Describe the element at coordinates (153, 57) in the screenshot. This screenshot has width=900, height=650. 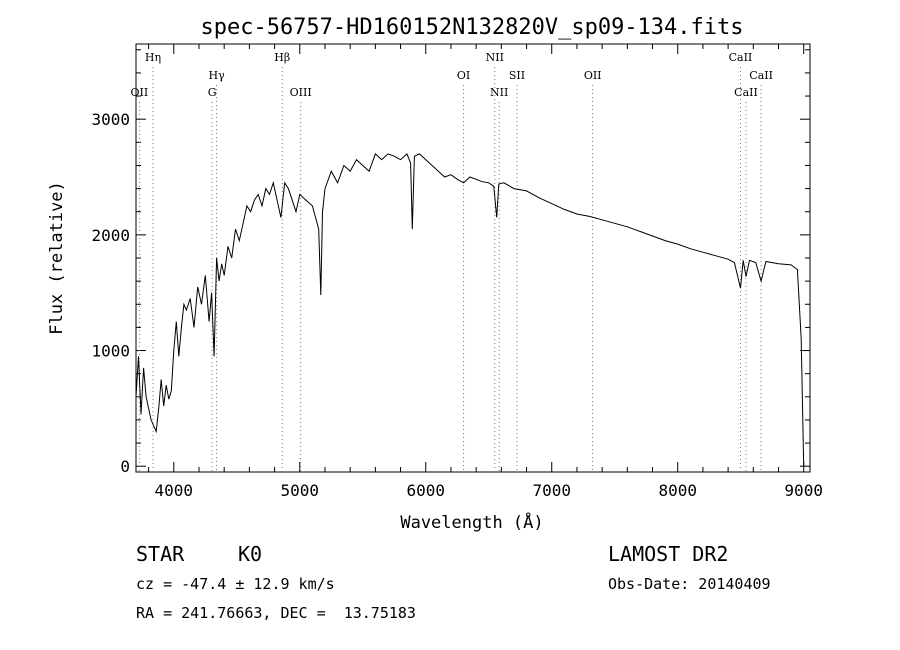
I see `spectral-line-label: Hη` at that location.